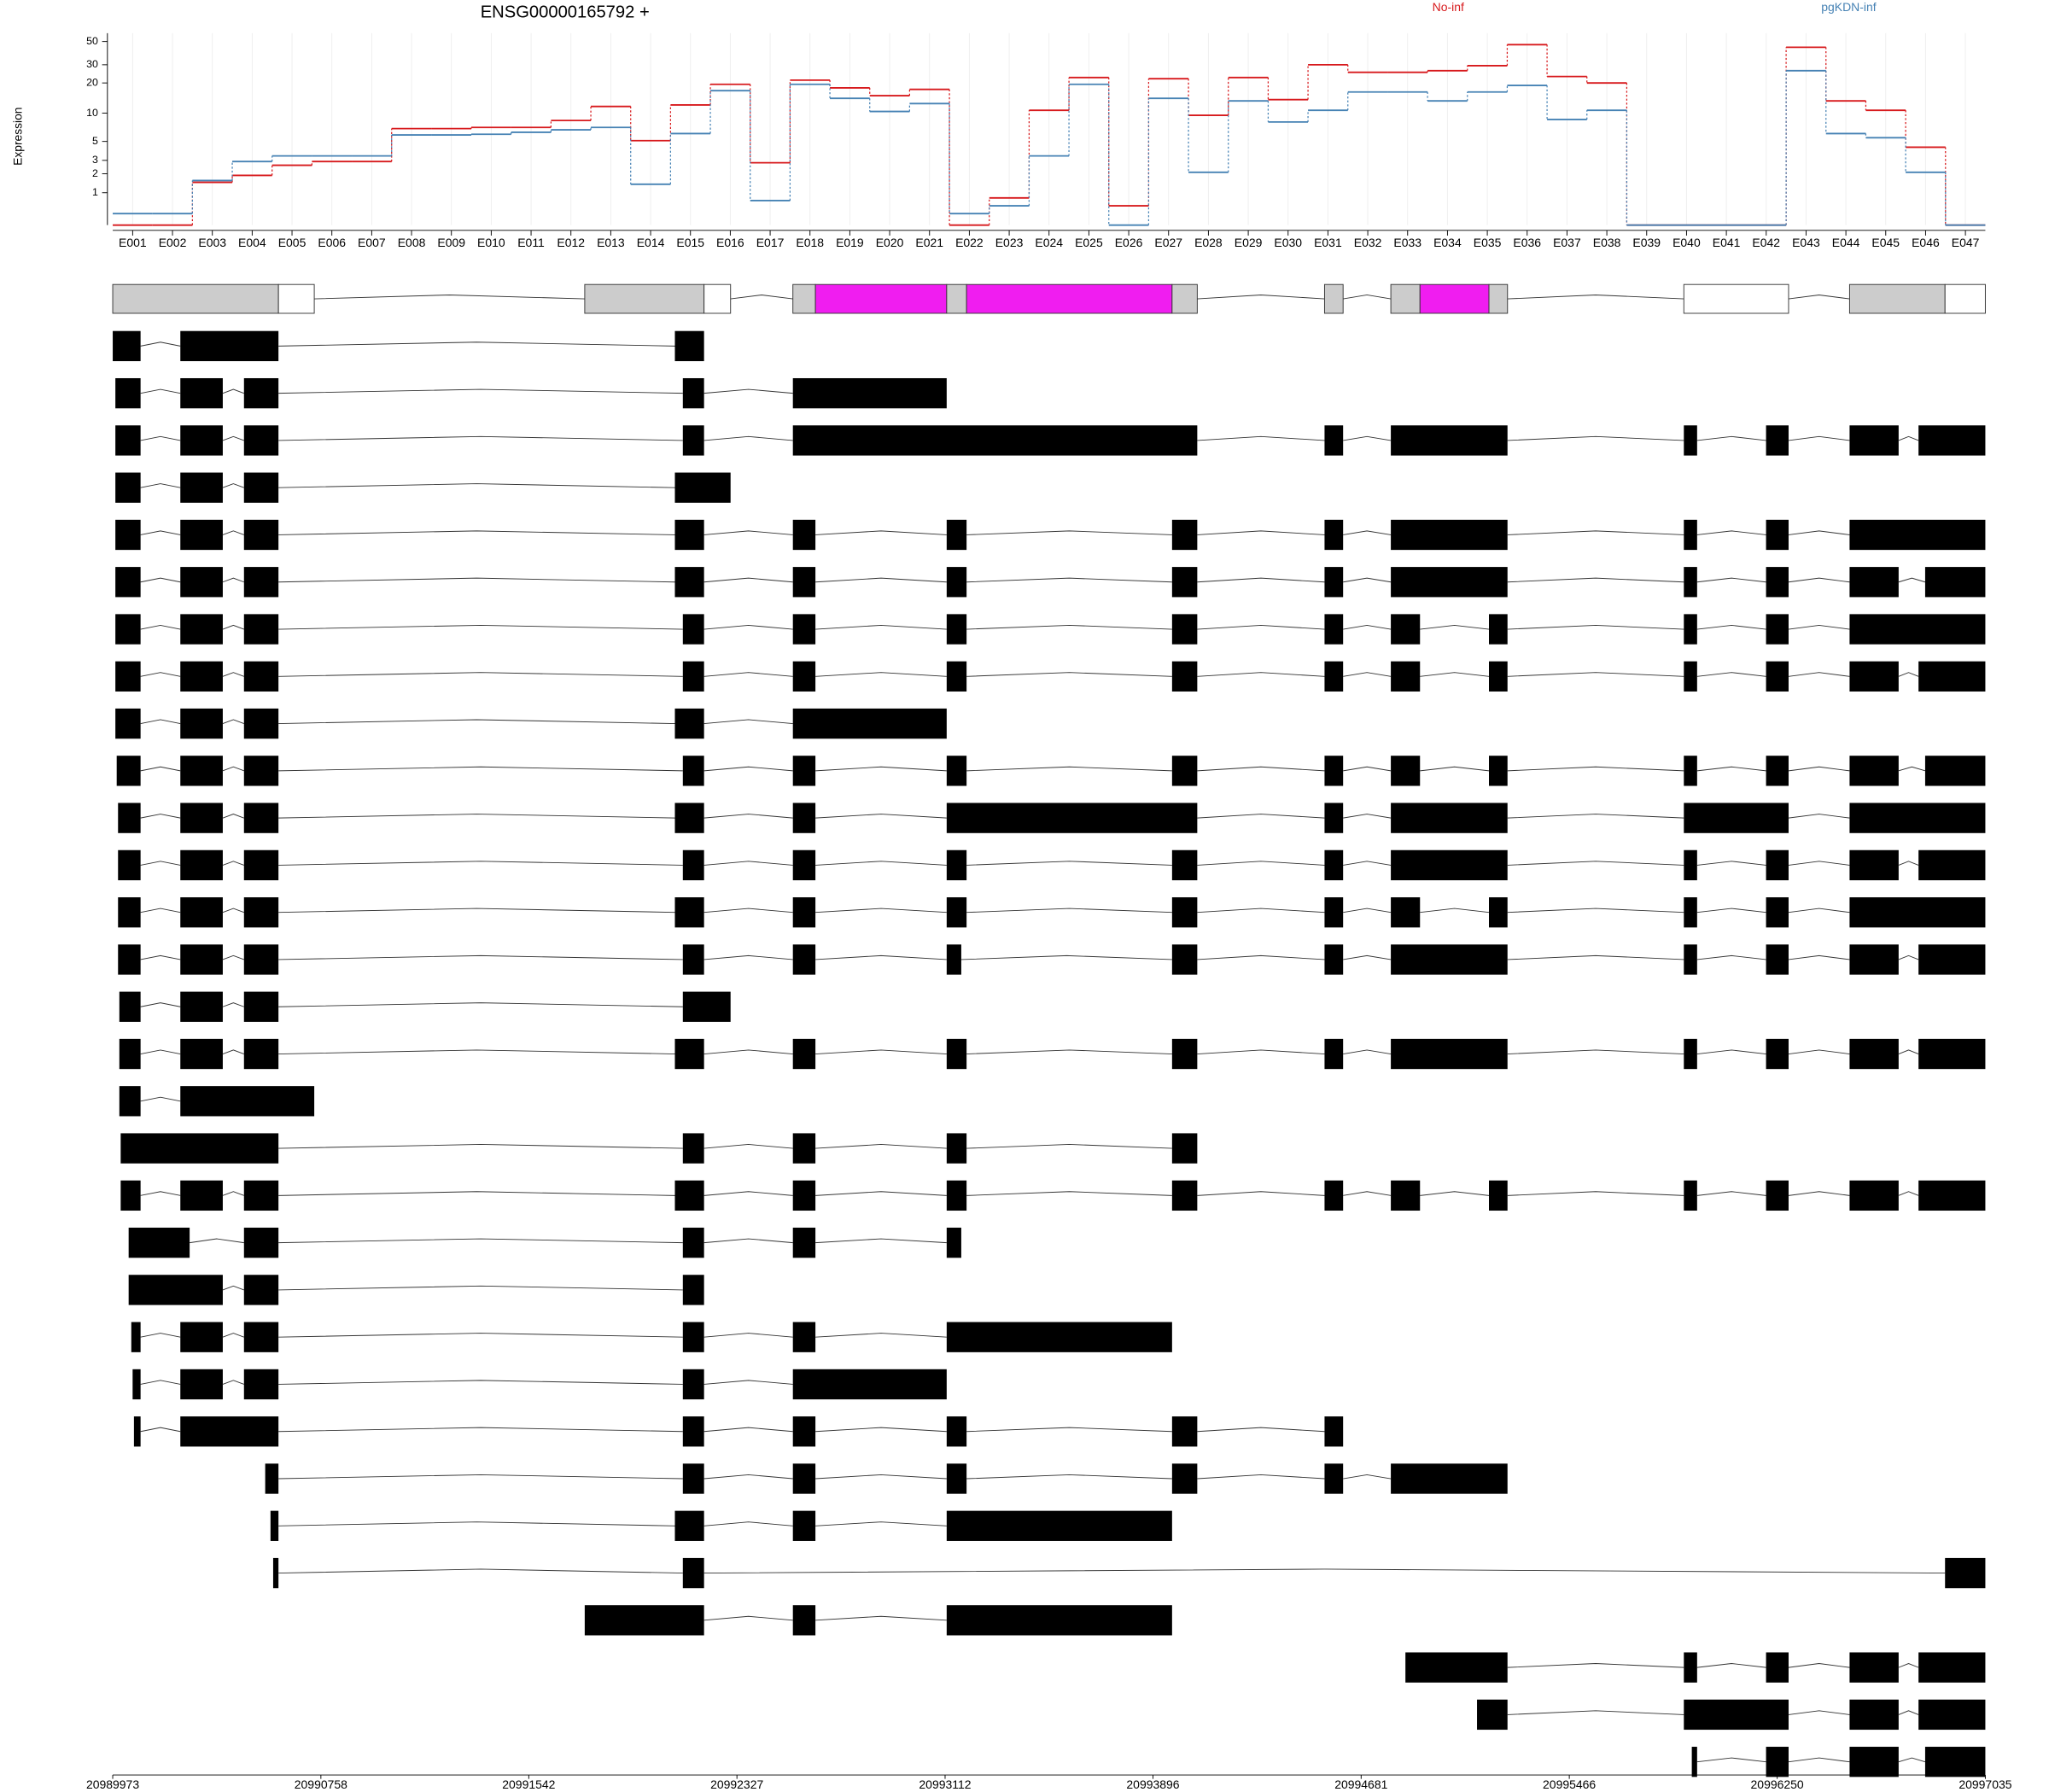 This screenshot has width=2049, height=1792. Describe the element at coordinates (1368, 242) in the screenshot. I see `x-tick-label: E032` at that location.